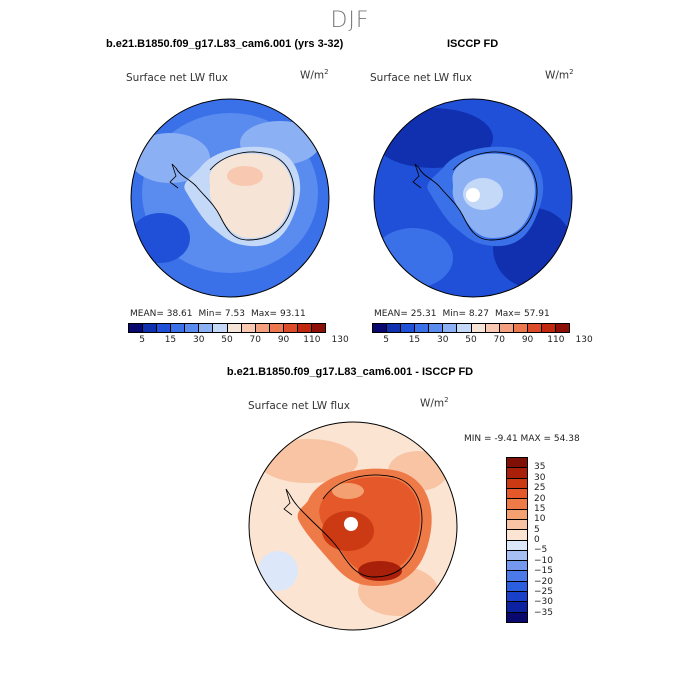 The height and width of the screenshot is (700, 700). I want to click on obs-pole-hole, so click(473, 195).